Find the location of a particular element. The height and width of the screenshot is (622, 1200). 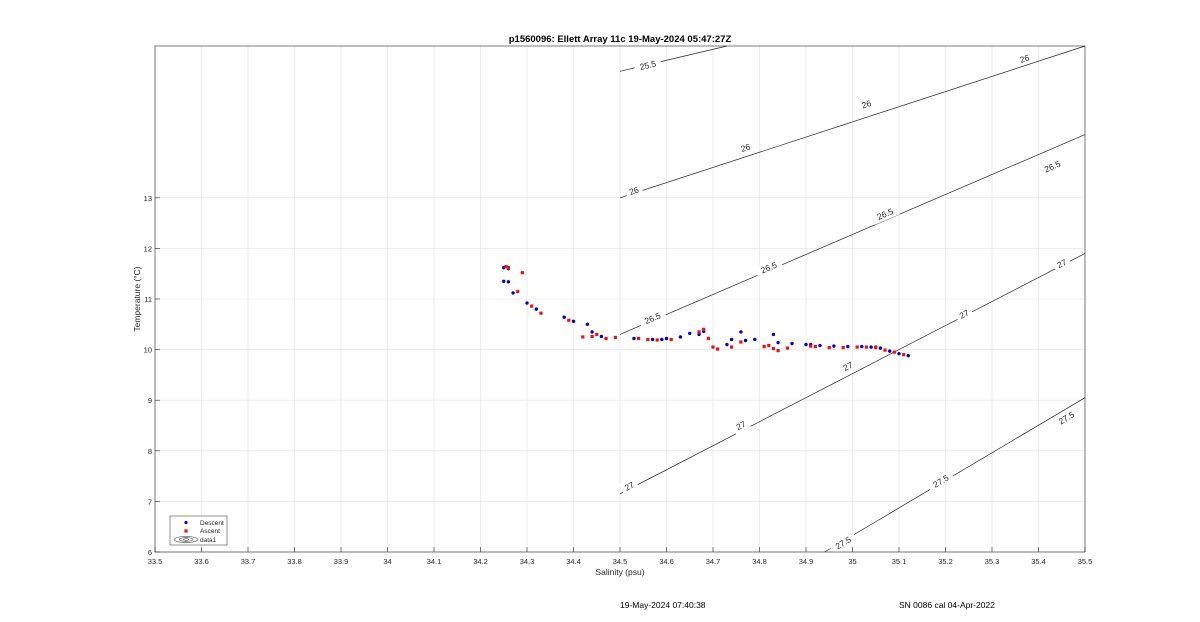

contour-line is located at coordinates (852, 122).